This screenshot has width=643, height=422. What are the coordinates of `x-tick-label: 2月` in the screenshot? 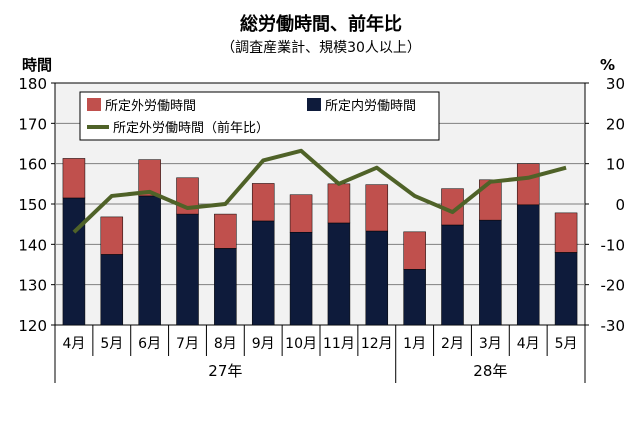 It's located at (452, 344).